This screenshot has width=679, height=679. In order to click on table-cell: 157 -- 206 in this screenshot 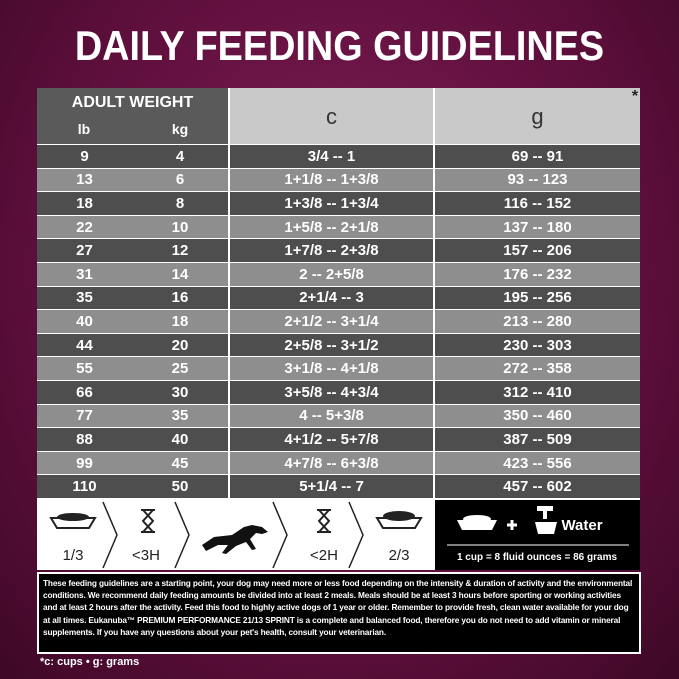, I will do `click(537, 251)`.